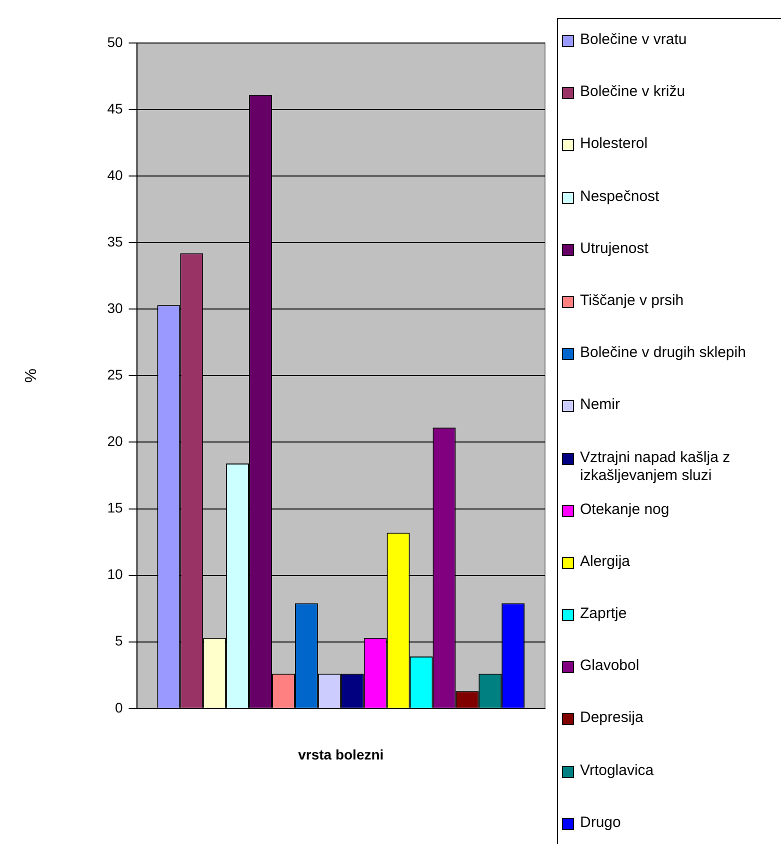  Describe the element at coordinates (632, 301) in the screenshot. I see `legend-label: Tiščanje v prsih` at that location.